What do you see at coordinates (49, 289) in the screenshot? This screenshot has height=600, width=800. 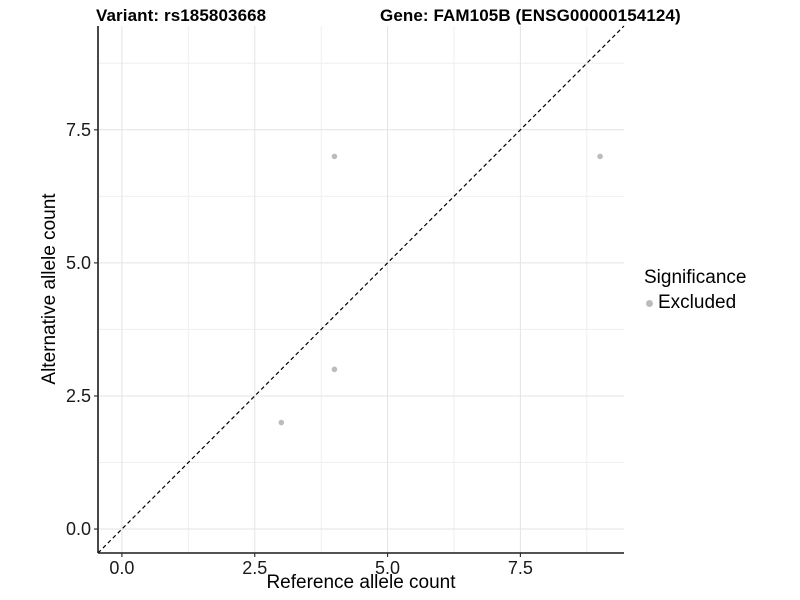 I see `y-axis-title: Alternative allele count` at bounding box center [49, 289].